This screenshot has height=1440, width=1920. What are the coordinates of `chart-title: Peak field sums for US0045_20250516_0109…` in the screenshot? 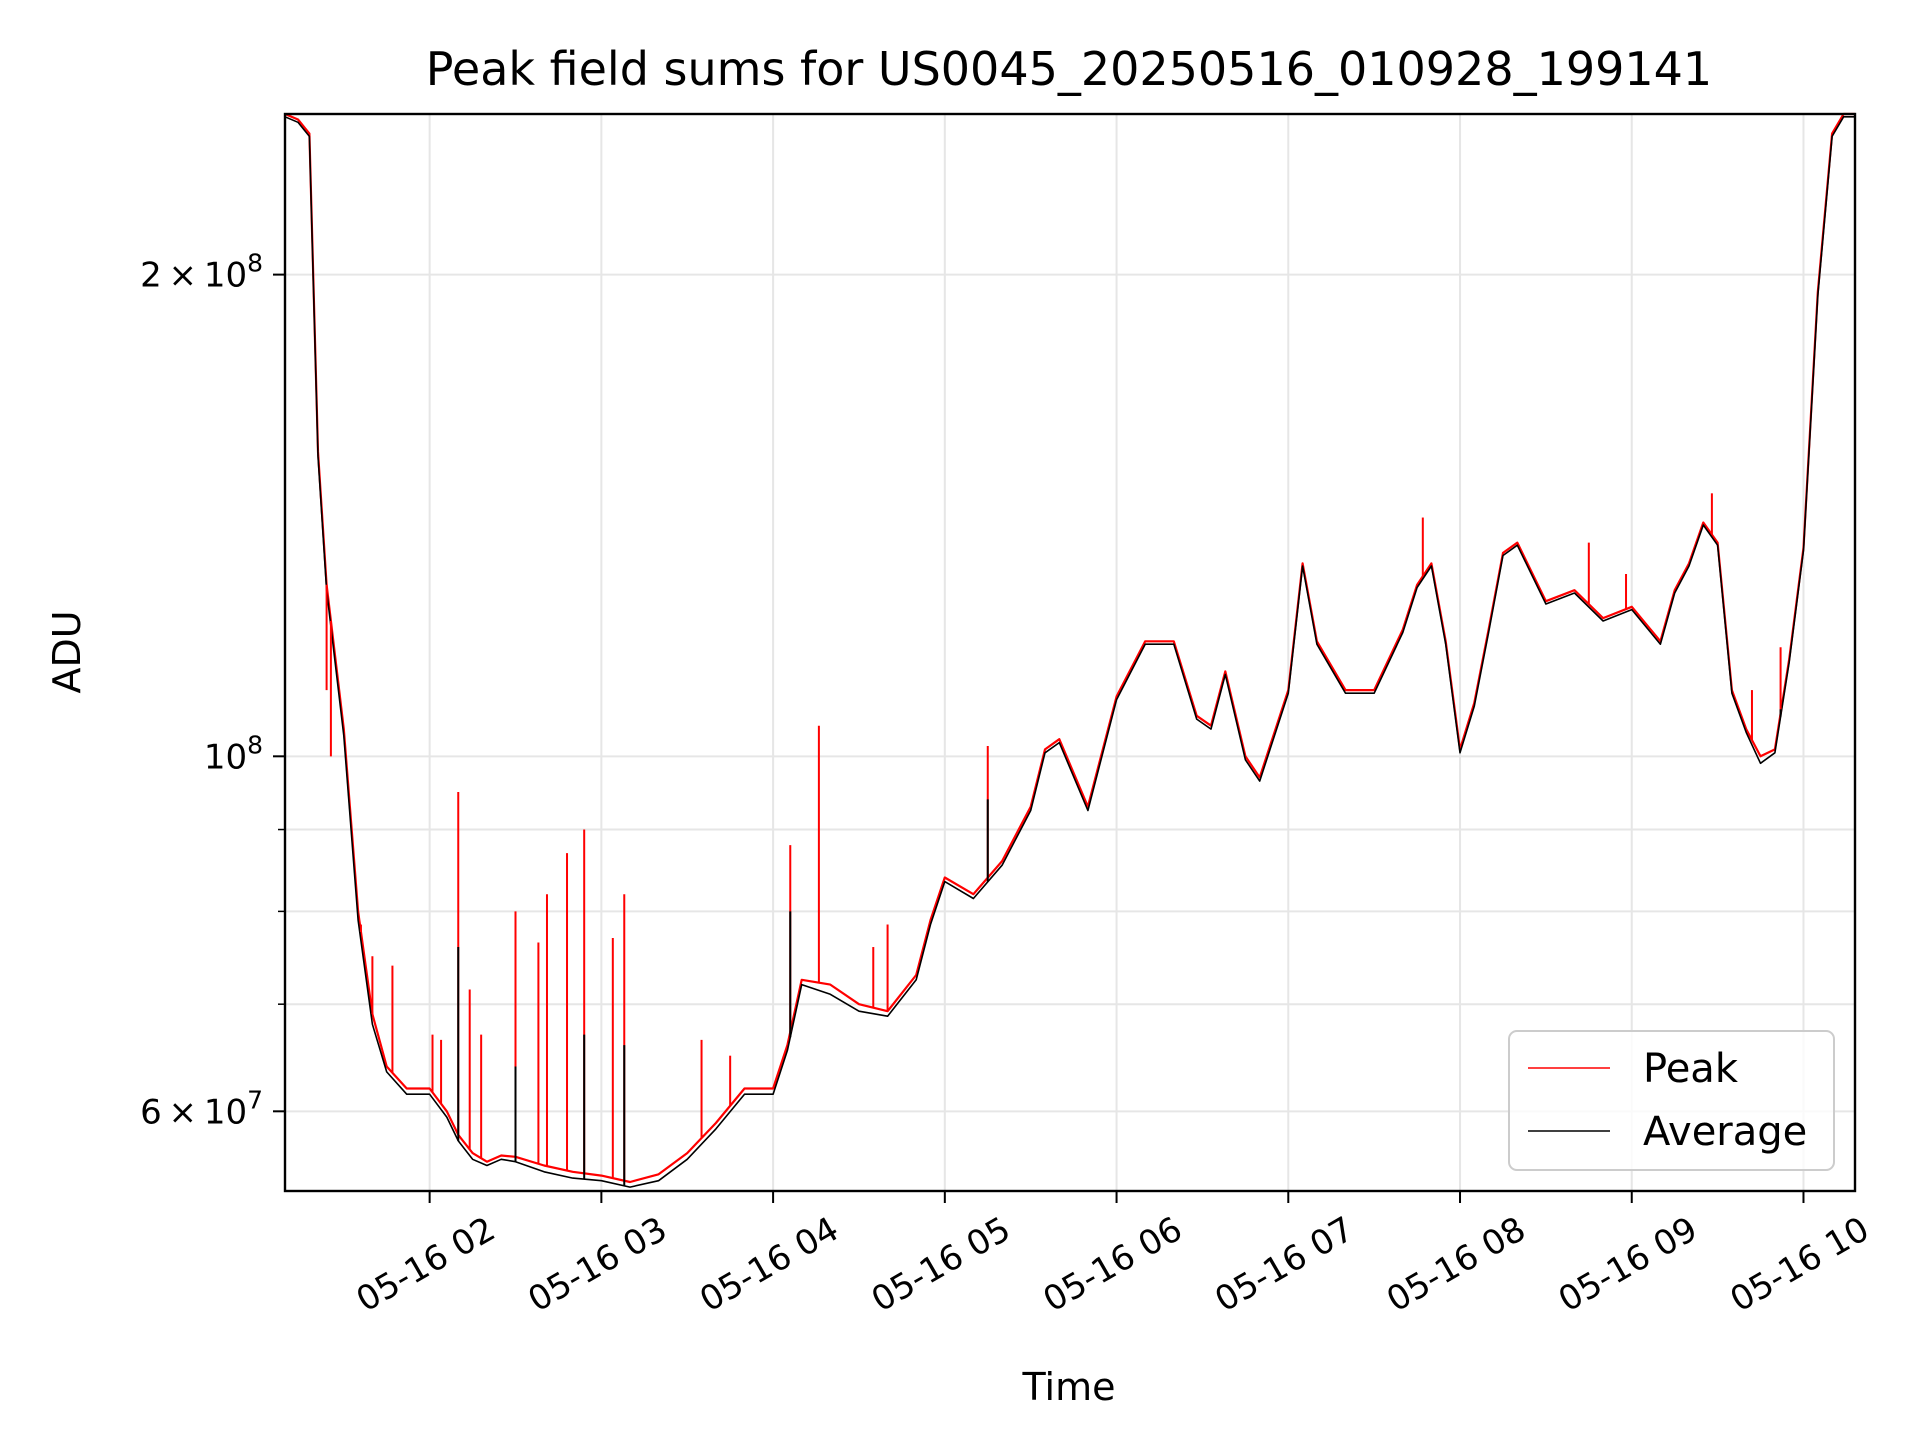 It's located at (1069, 69).